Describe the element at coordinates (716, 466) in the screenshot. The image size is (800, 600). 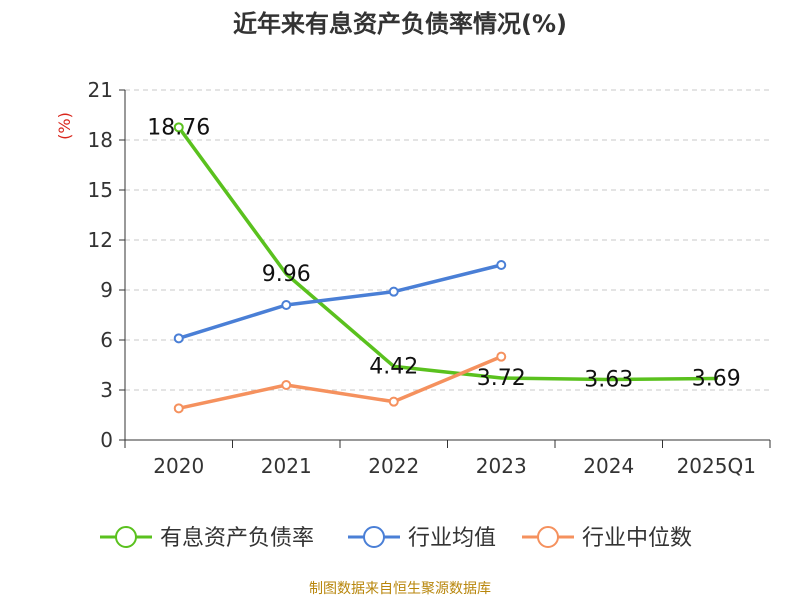
I see `x-tick-label: 2025Q1` at that location.